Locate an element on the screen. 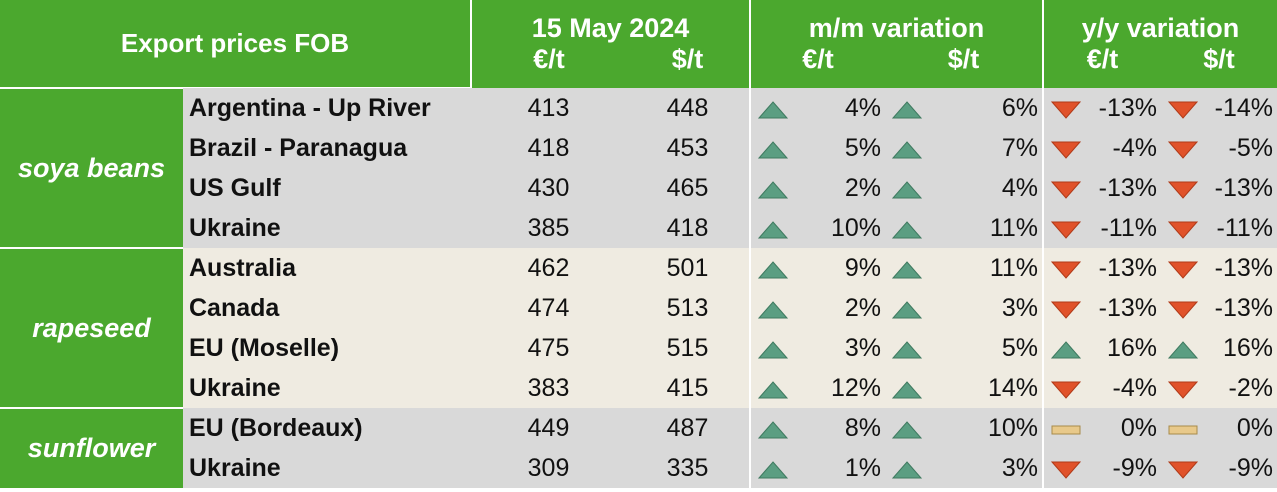  price-eur-cell: 383 is located at coordinates (548, 388).